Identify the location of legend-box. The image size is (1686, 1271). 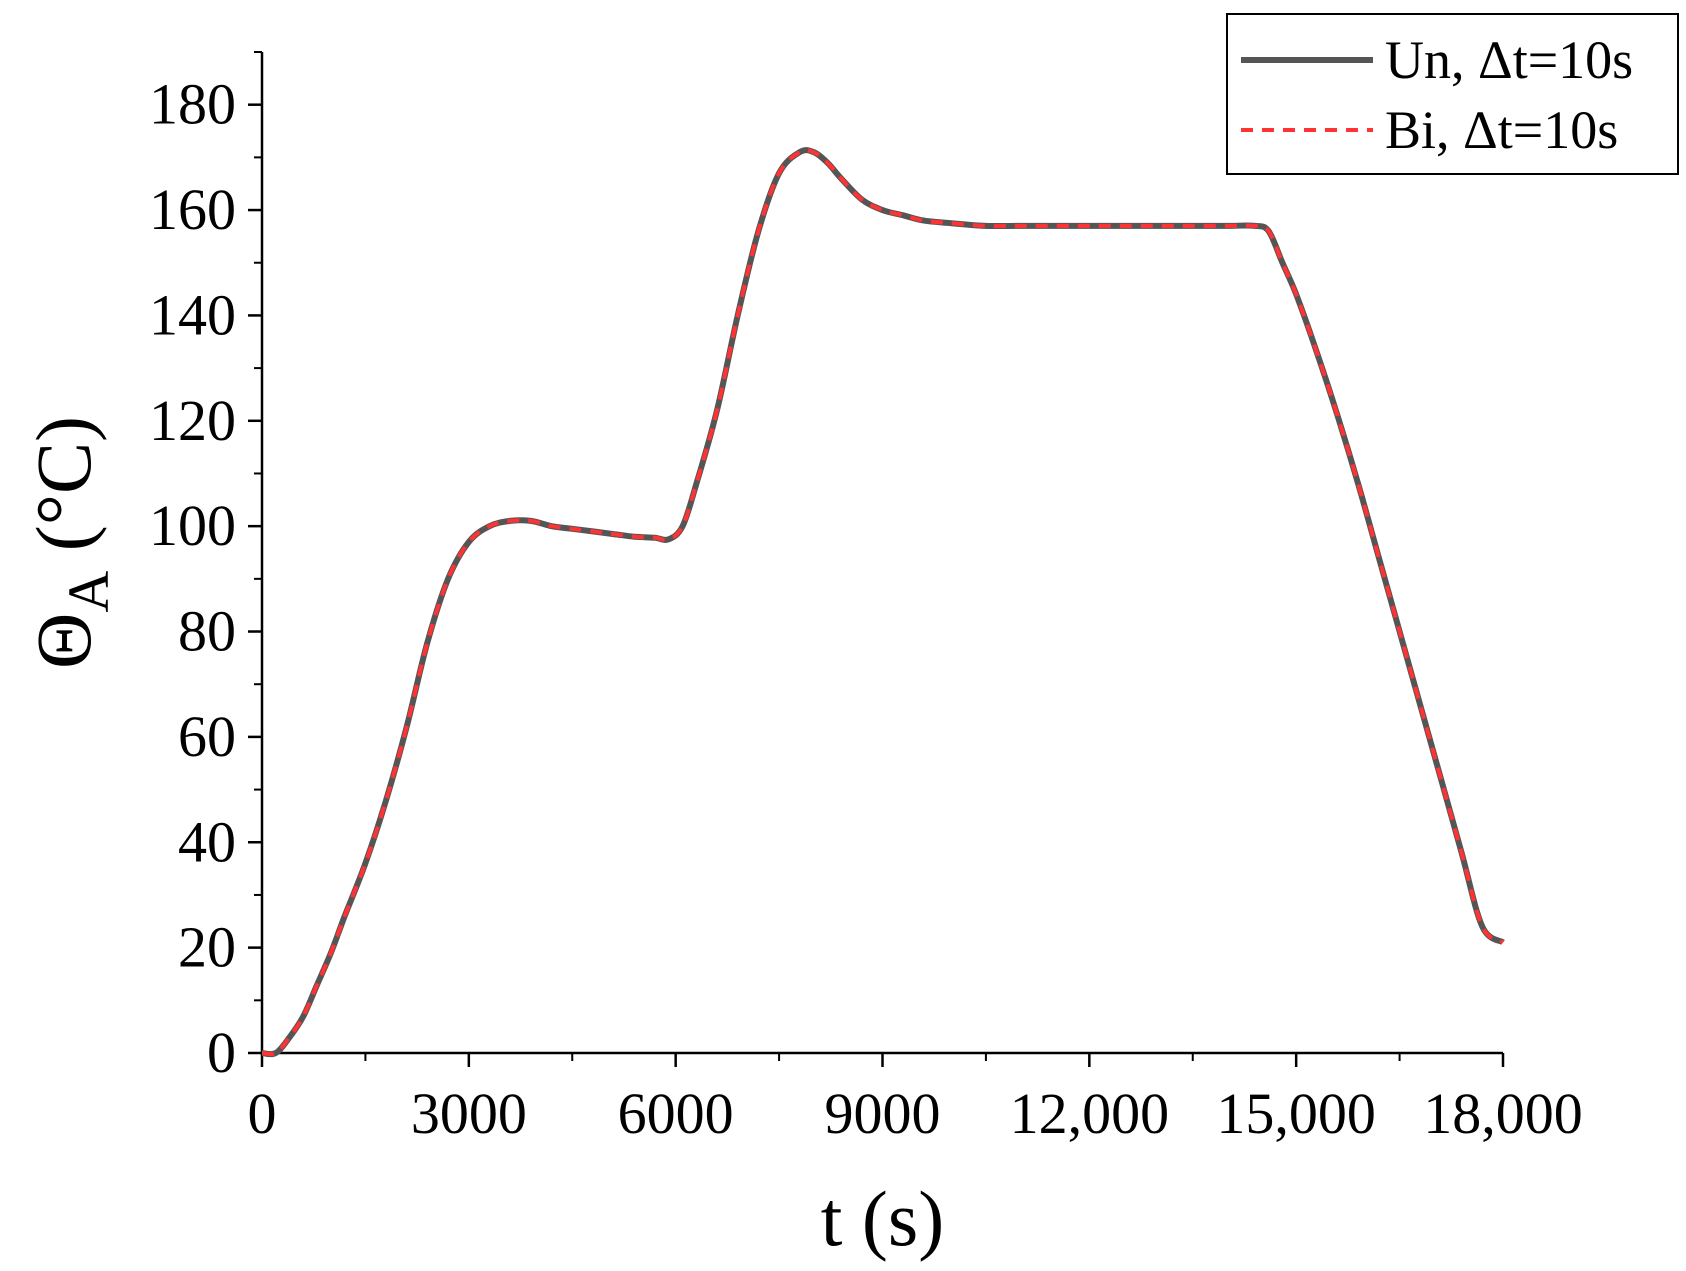
(1452, 94).